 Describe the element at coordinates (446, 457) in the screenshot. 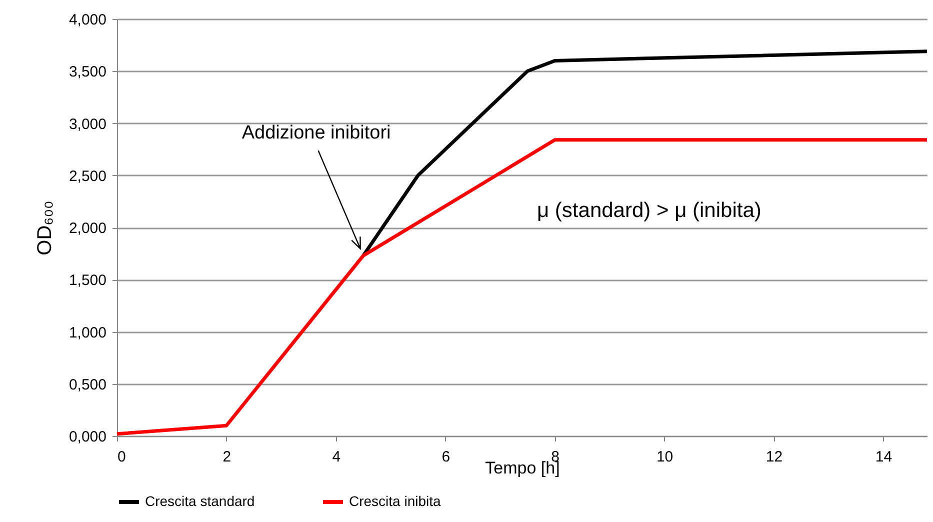

I see `x-tick-label: 6` at that location.